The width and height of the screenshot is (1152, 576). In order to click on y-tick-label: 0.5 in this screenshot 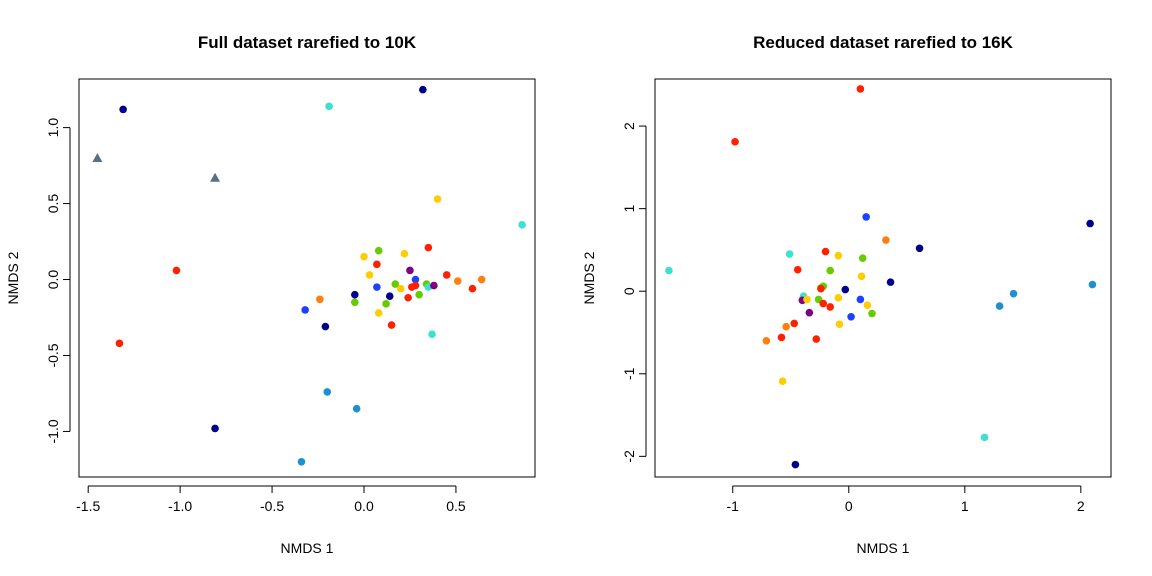, I will do `click(53, 204)`.